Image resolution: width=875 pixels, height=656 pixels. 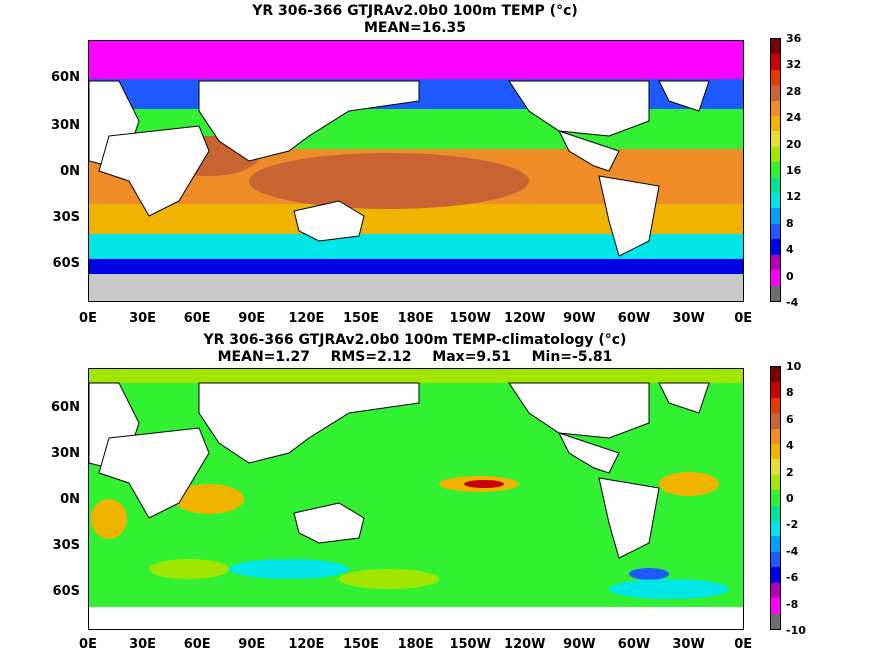 What do you see at coordinates (790, 472) in the screenshot?
I see `colorbar-tick: 2` at bounding box center [790, 472].